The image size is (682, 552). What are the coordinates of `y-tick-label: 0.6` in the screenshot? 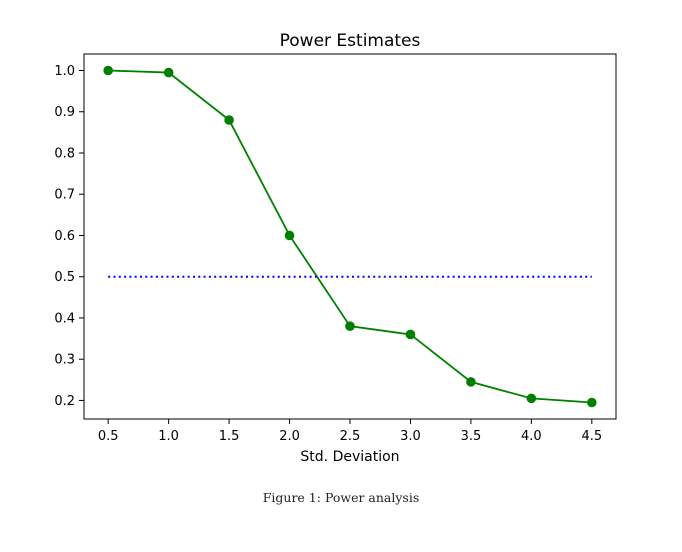 It's located at (64, 236).